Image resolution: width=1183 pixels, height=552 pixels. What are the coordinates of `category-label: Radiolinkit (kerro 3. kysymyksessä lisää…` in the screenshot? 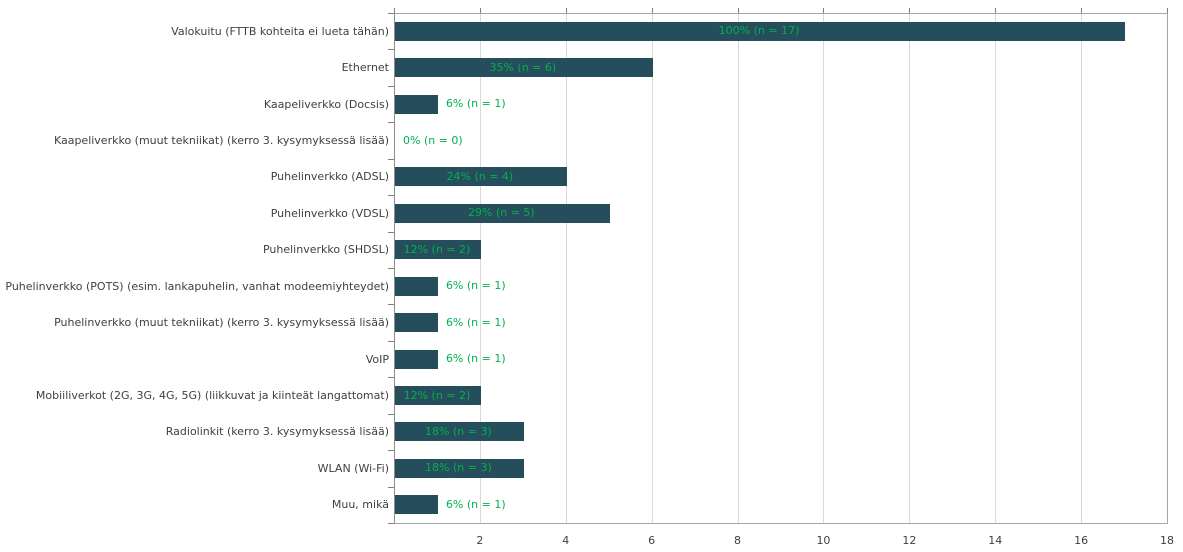 It's located at (277, 432).